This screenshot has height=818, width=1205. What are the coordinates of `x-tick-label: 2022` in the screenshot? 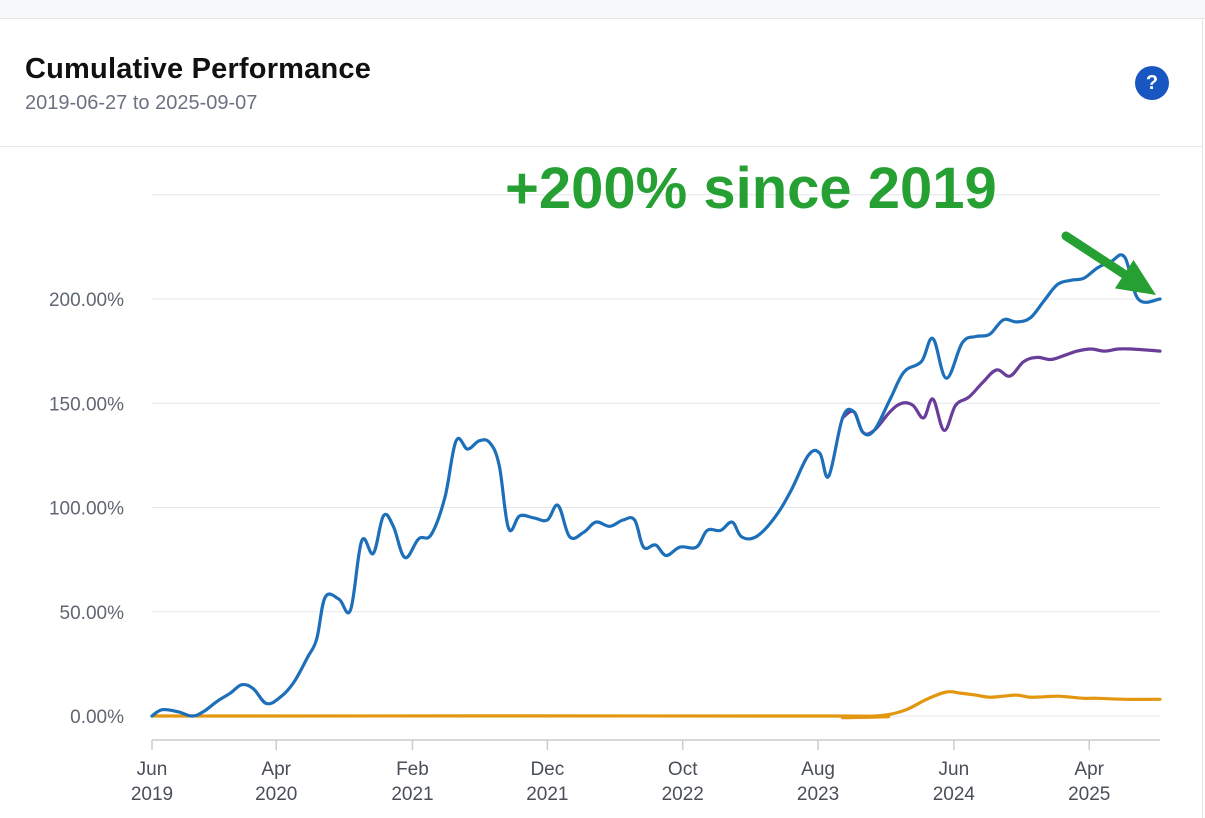 It's located at (683, 794).